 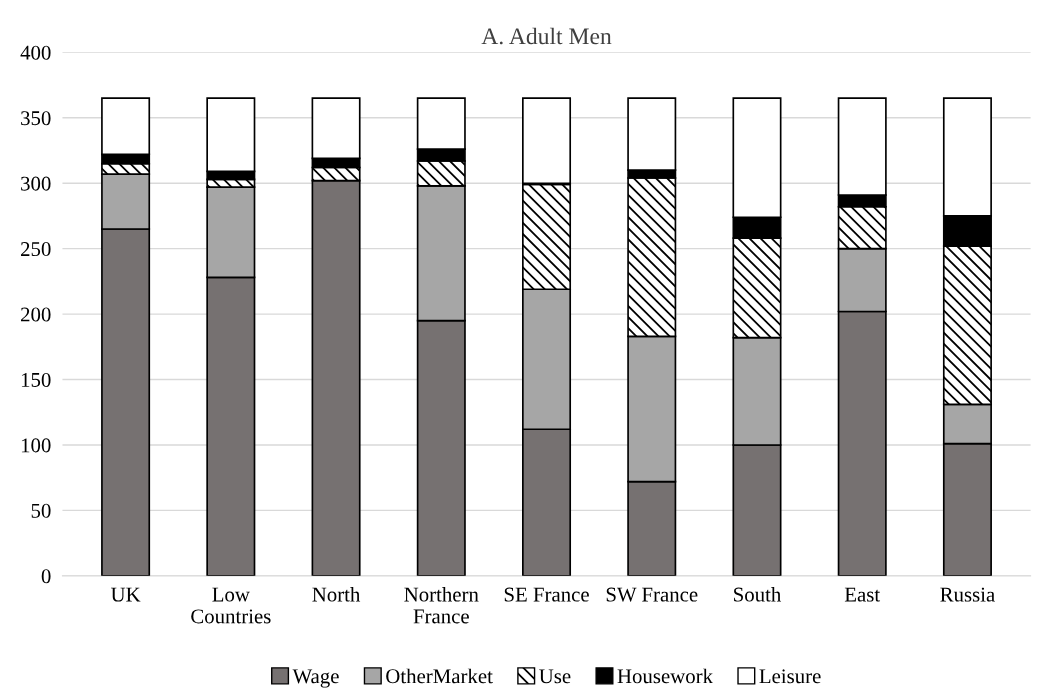 What do you see at coordinates (862, 594) in the screenshot?
I see `x-tick-label: East` at bounding box center [862, 594].